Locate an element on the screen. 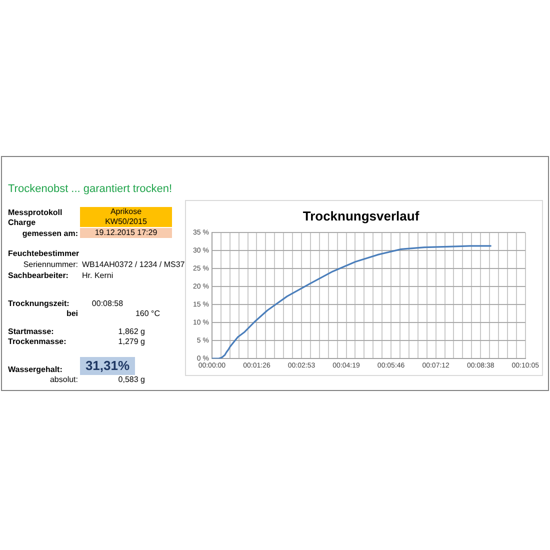 The height and width of the screenshot is (550, 550). text: 00:08:58 is located at coordinates (107, 304).